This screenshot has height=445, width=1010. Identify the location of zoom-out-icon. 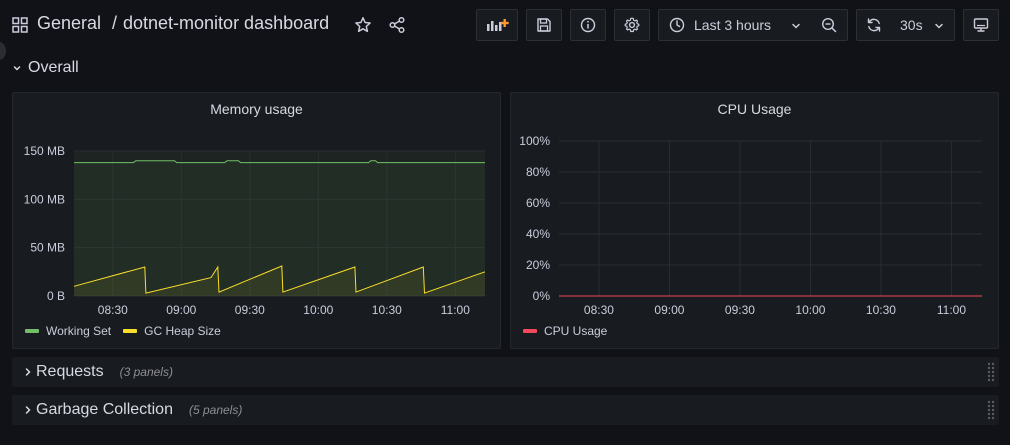
(829, 25).